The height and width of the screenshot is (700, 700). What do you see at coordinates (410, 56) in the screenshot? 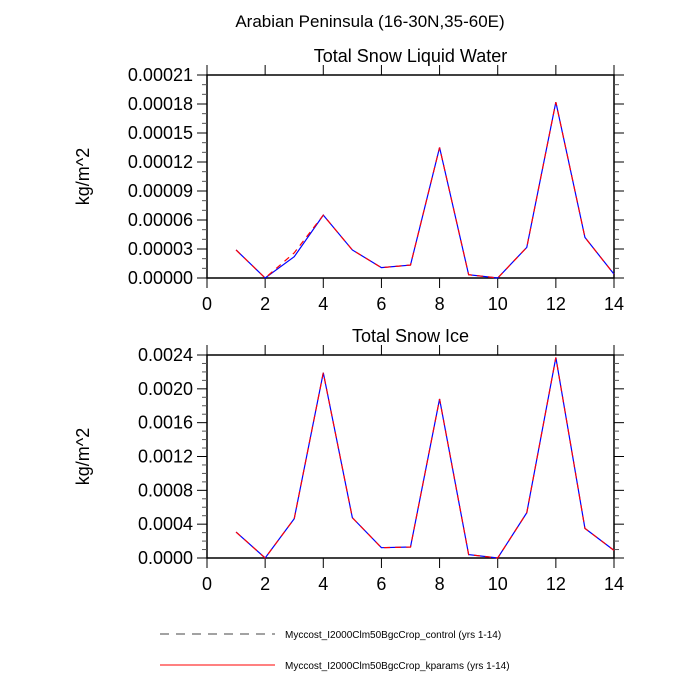
I see `panel-title: Total Snow Liquid Water` at bounding box center [410, 56].